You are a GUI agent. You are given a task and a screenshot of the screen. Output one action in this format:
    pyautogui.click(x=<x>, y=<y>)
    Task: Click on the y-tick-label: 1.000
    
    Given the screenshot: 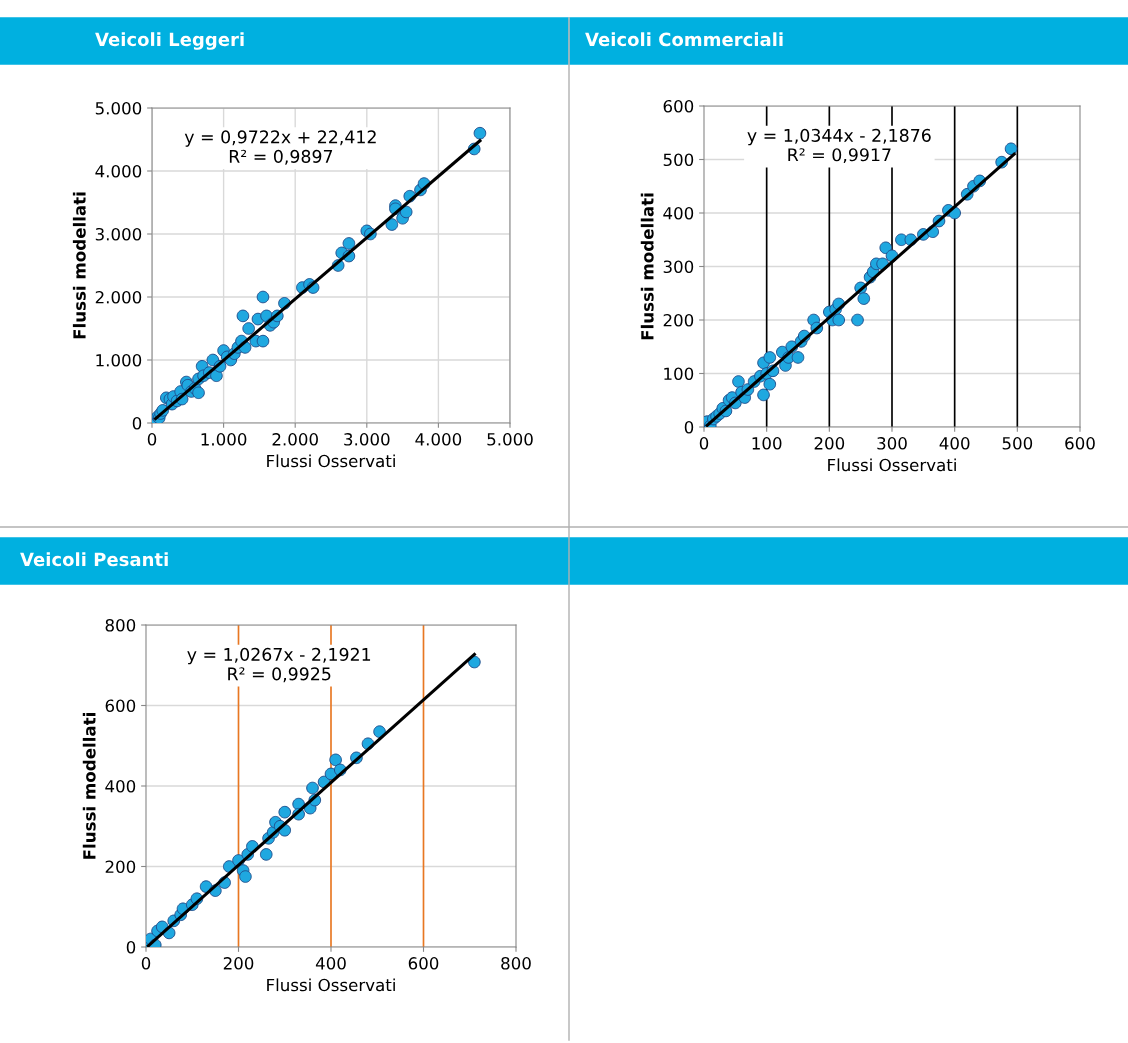 What is the action you would take?
    pyautogui.click(x=119, y=360)
    